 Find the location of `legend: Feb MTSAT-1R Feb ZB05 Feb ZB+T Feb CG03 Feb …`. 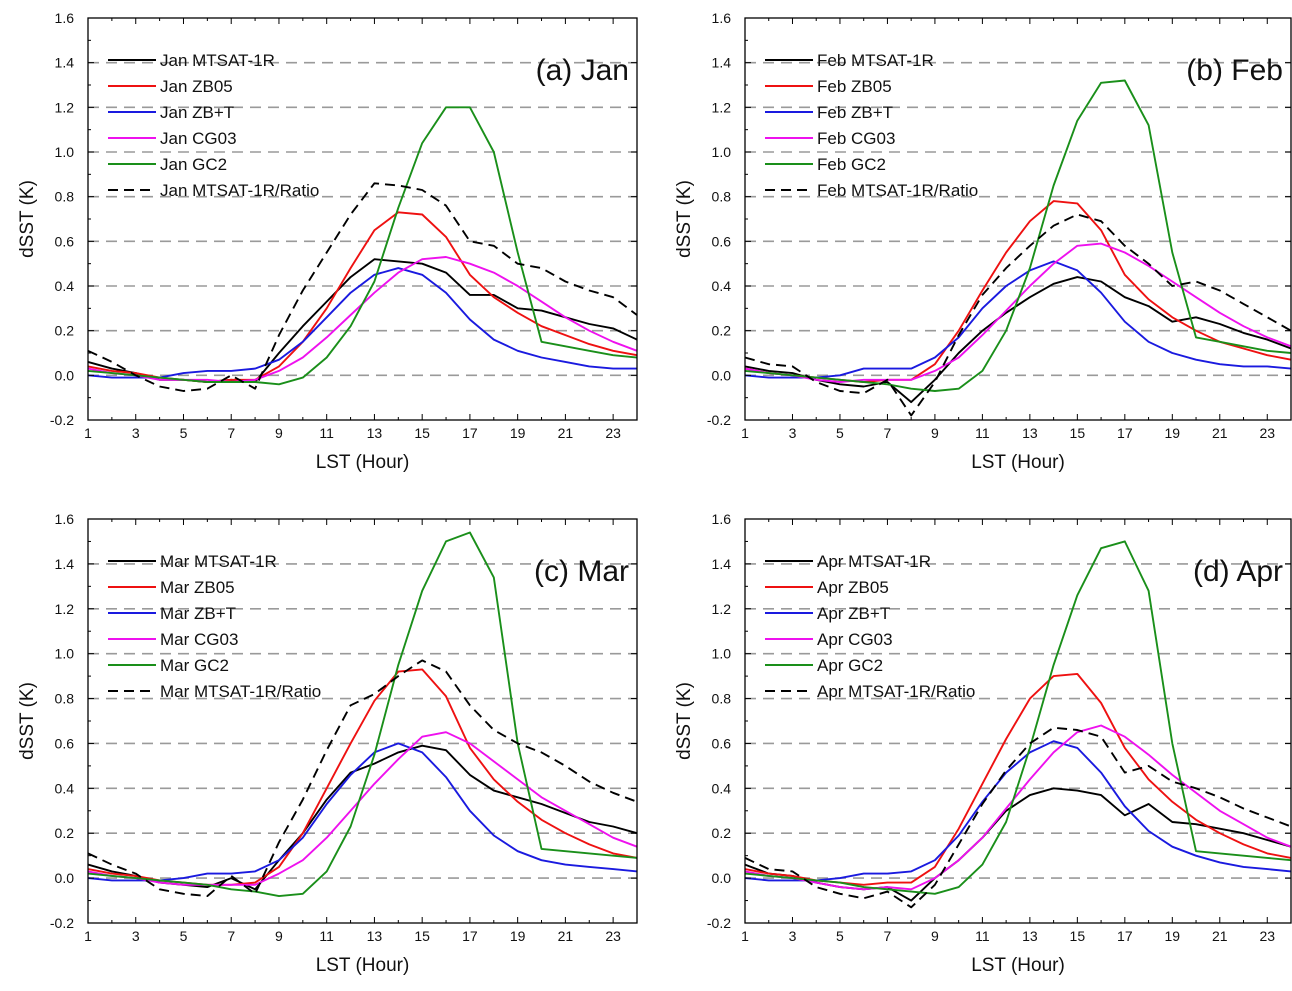

legend: Feb MTSAT-1R Feb ZB05 Feb ZB+T Feb CG03 Feb … is located at coordinates (871, 125).